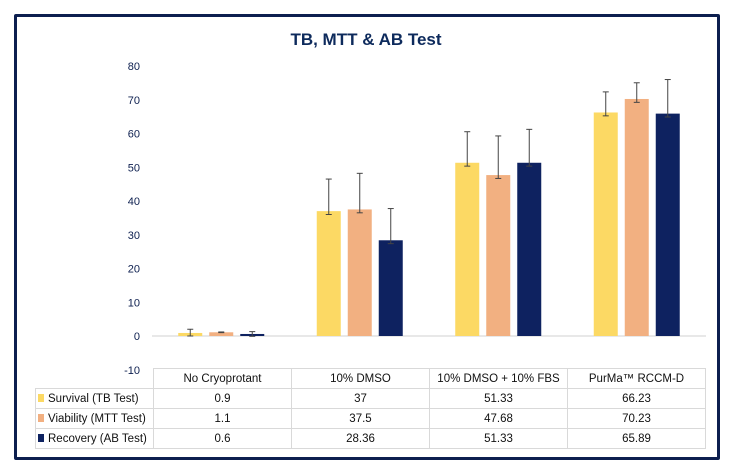 The height and width of the screenshot is (466, 732). Describe the element at coordinates (134, 67) in the screenshot. I see `y-tick-label: 80` at that location.